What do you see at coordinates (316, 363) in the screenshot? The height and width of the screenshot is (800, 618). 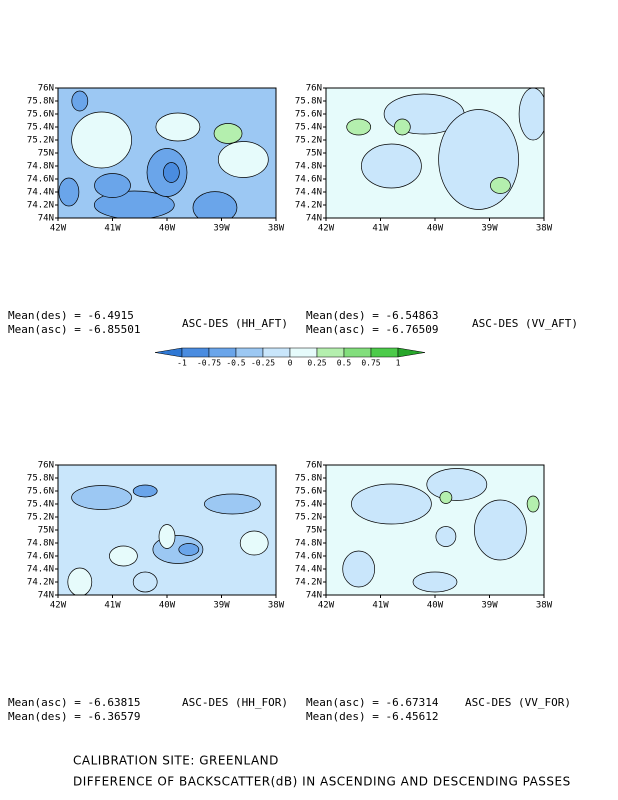 I see `colorbar-label: 0.25` at bounding box center [316, 363].